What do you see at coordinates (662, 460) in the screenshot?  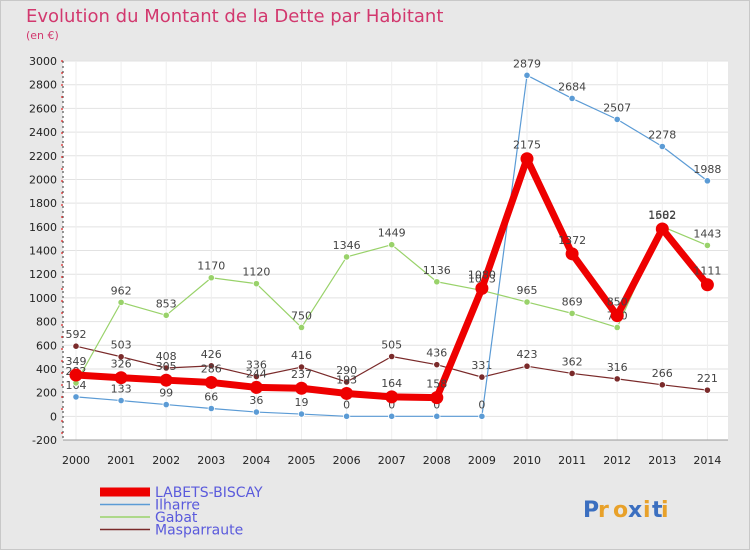 I see `x-tick-label: 2013` at bounding box center [662, 460].